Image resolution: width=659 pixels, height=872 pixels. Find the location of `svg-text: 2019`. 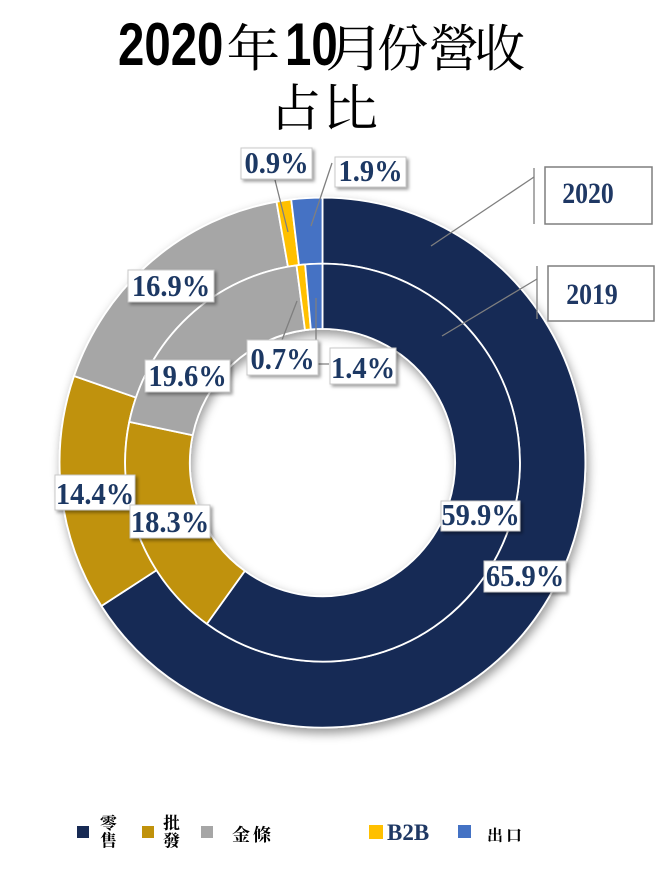

svg-text: 2019 is located at coordinates (592, 294).